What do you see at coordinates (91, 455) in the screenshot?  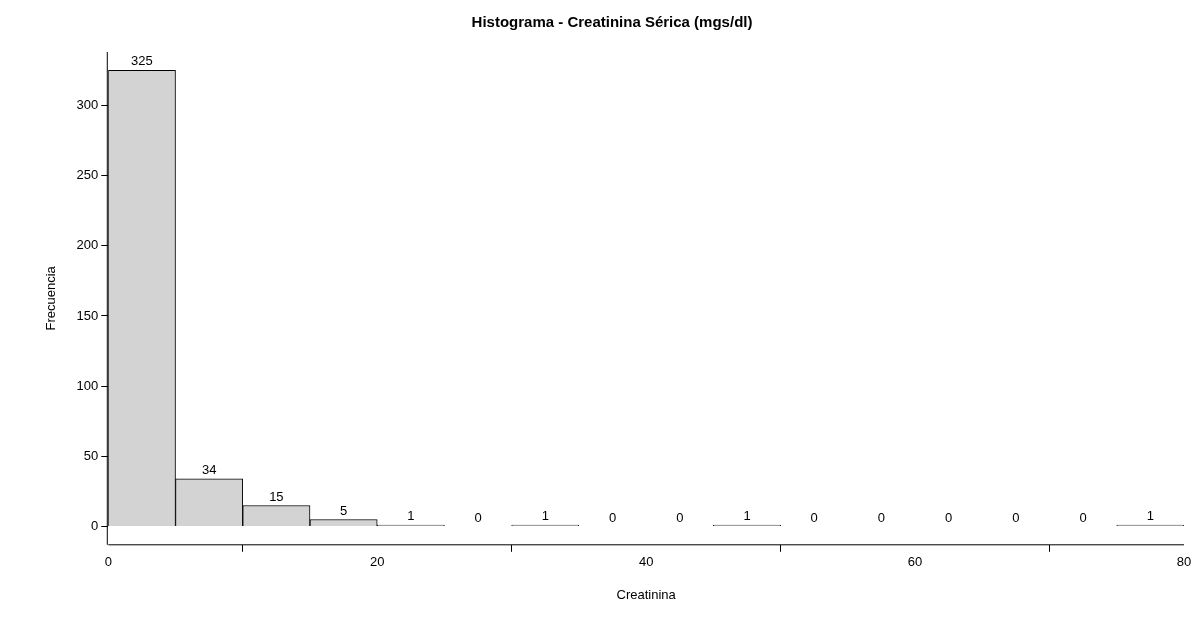 I see `y-tick-label: 50` at bounding box center [91, 455].